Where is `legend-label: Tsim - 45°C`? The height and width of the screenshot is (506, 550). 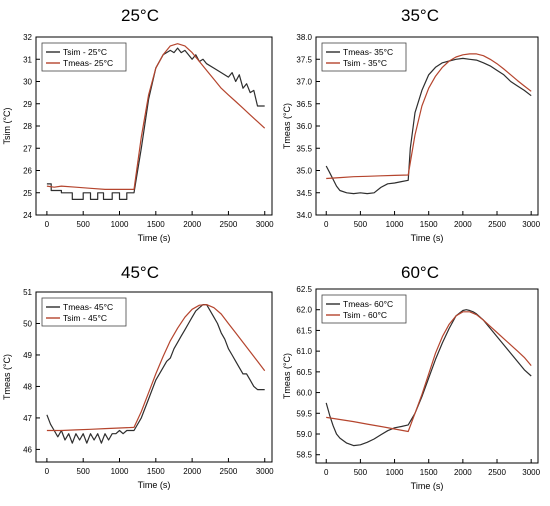 legend-label: Tsim - 45°C is located at coordinates (85, 318).